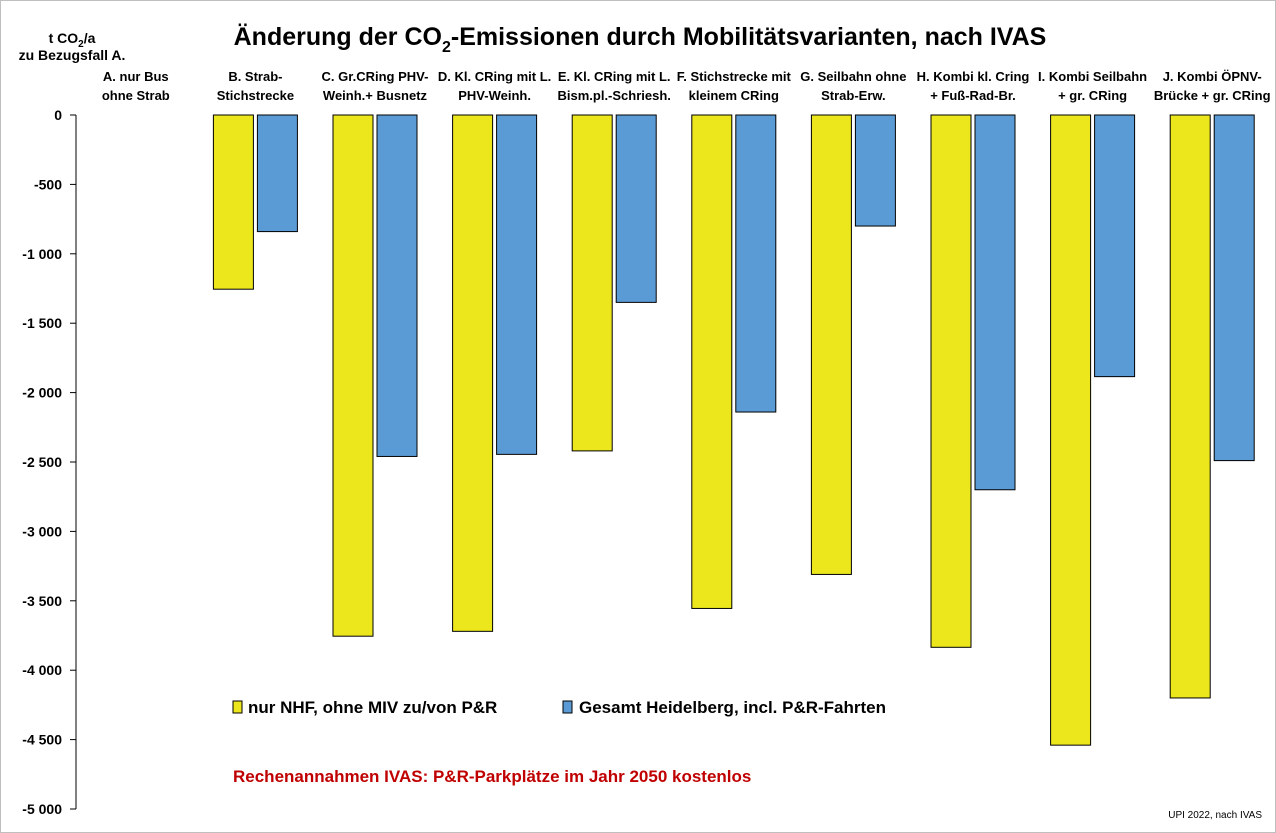 Image resolution: width=1276 pixels, height=833 pixels. Describe the element at coordinates (1092, 76) in the screenshot. I see `category-label: I. Kombi Seilbahn` at that location.